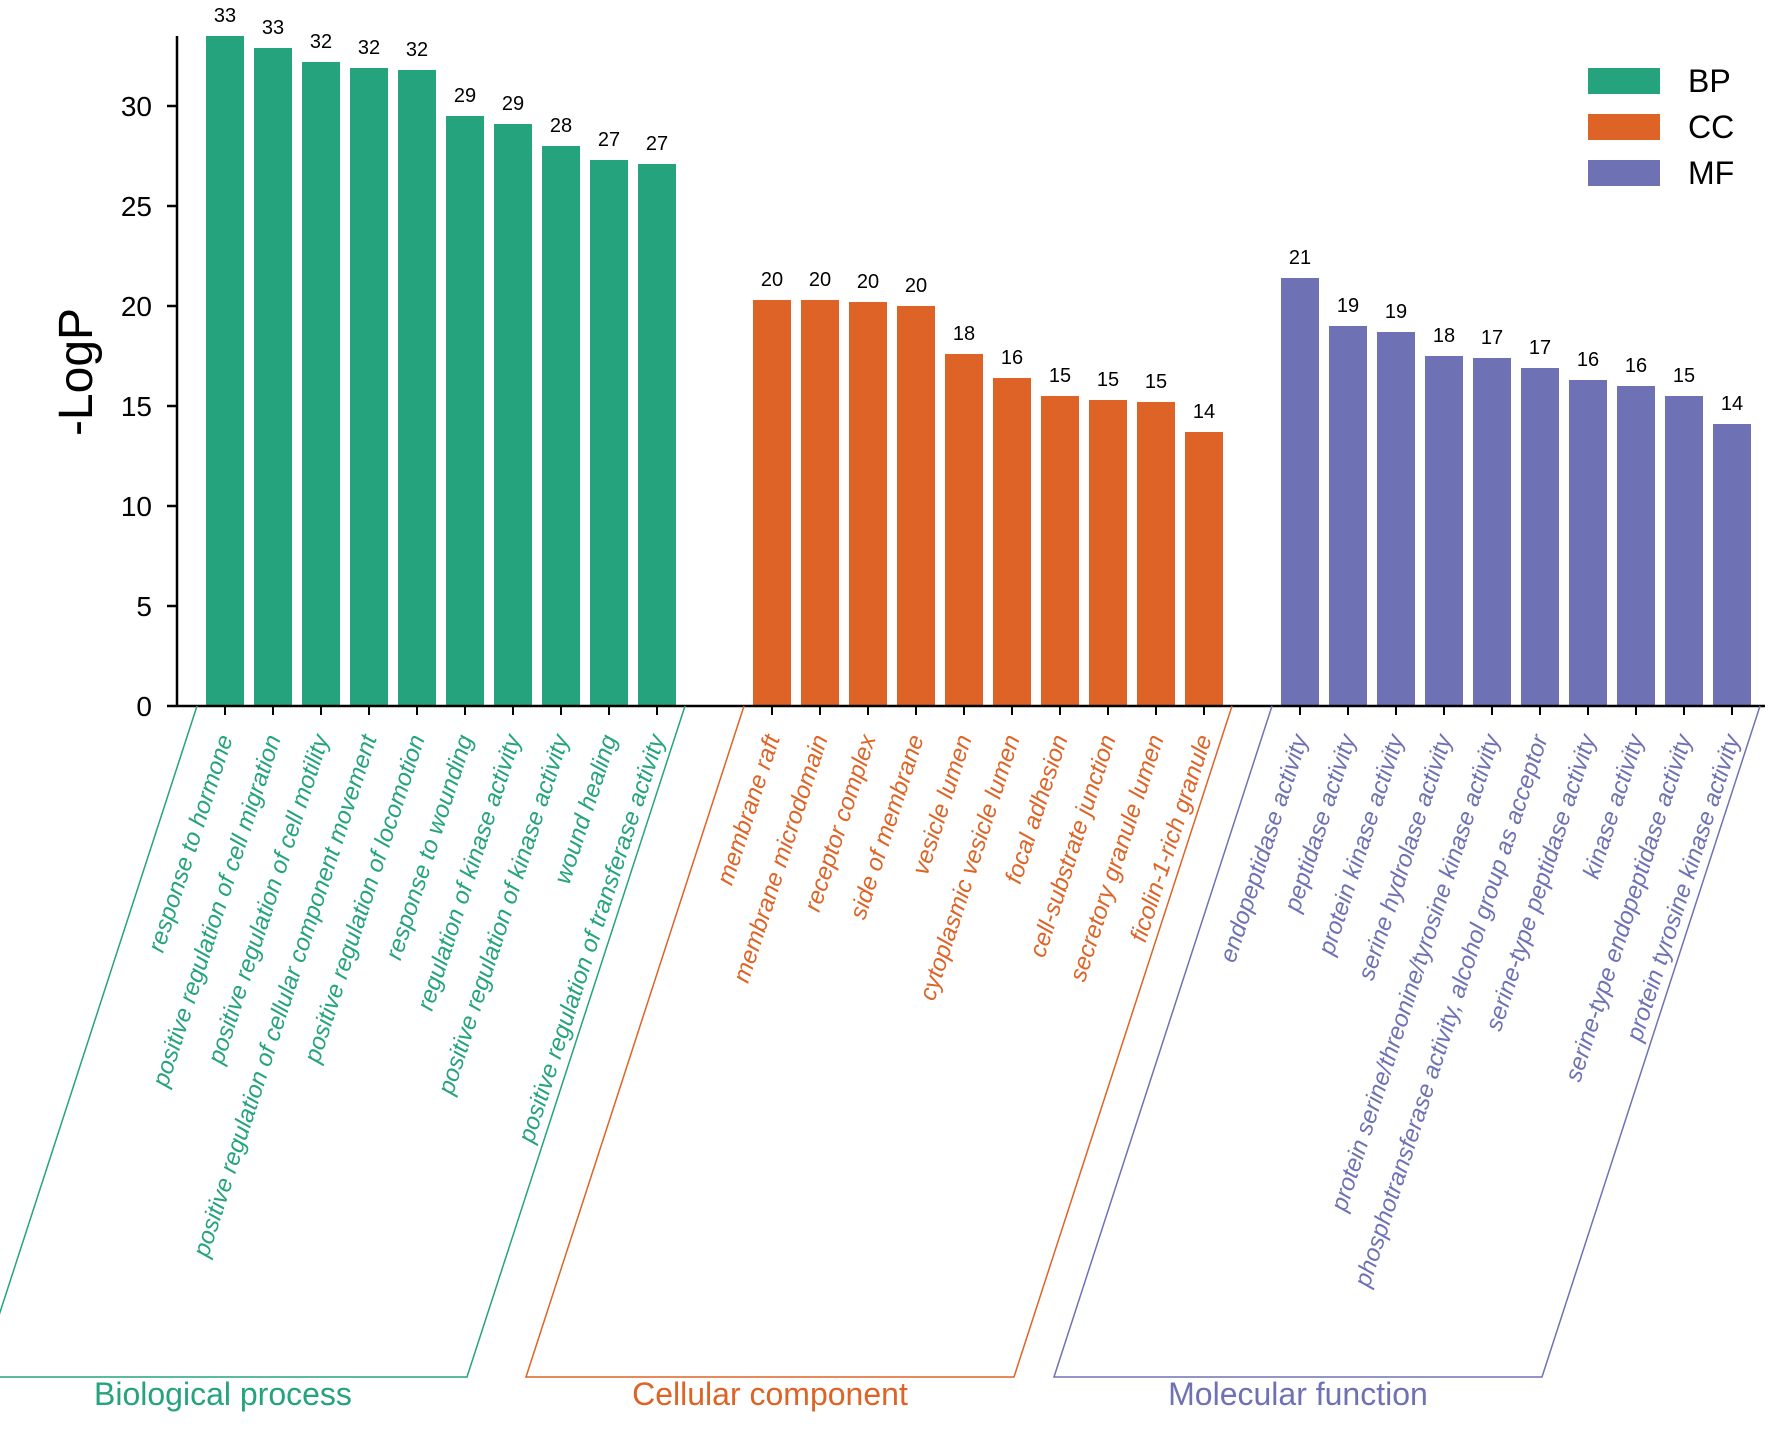  What do you see at coordinates (561, 126) in the screenshot?
I see `data-label: 28` at bounding box center [561, 126].